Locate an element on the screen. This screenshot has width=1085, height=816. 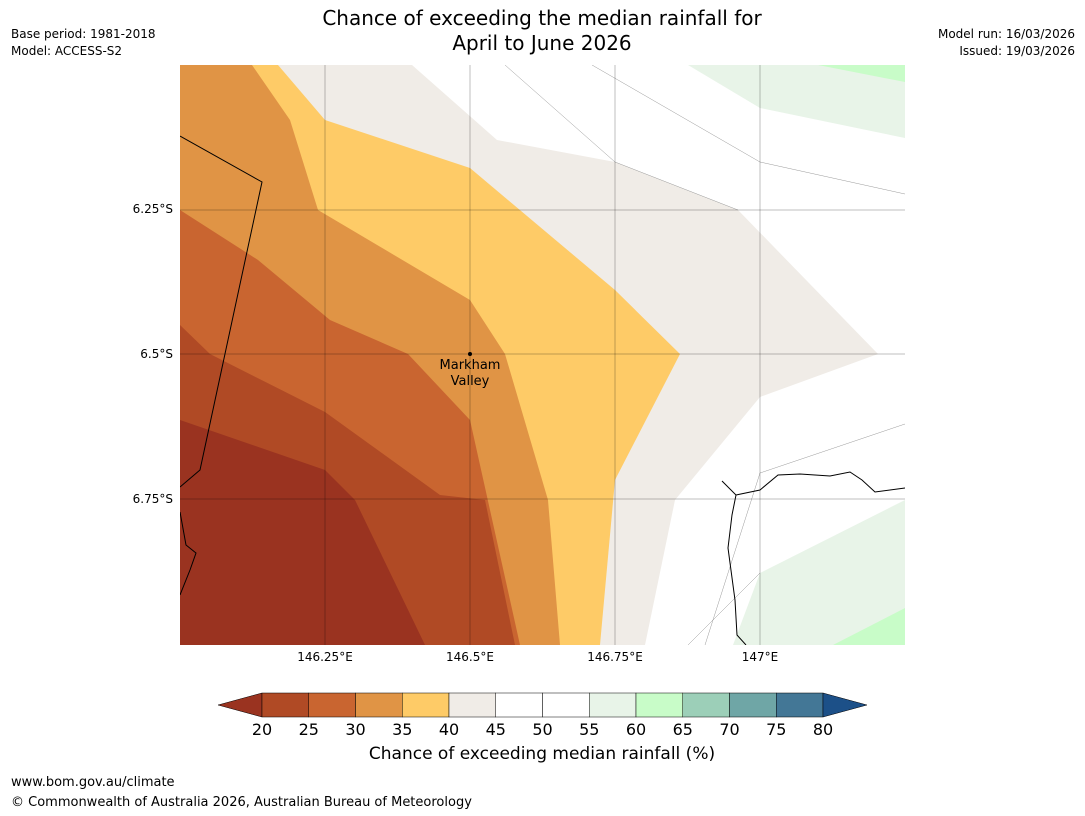
lon-label-146-5: 146.5°E is located at coordinates (470, 657).